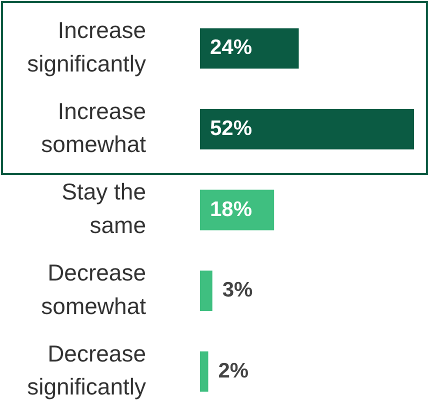  I want to click on data-label: 18%, so click(231, 209).